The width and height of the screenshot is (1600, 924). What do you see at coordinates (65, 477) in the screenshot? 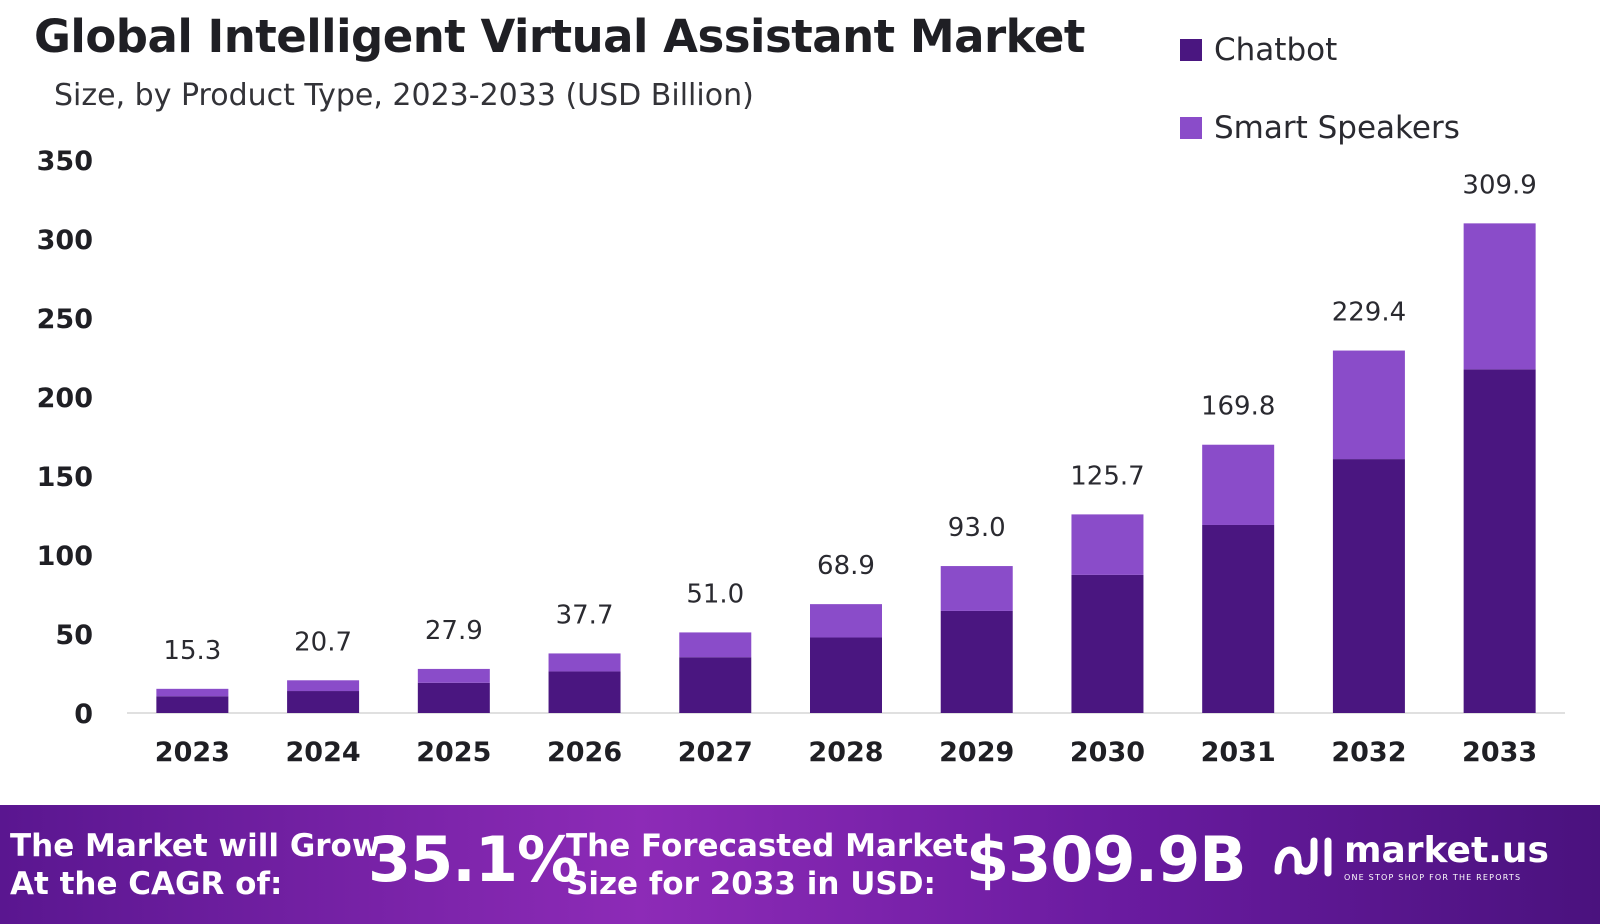
I see `y-tick-label: 150` at bounding box center [65, 477].